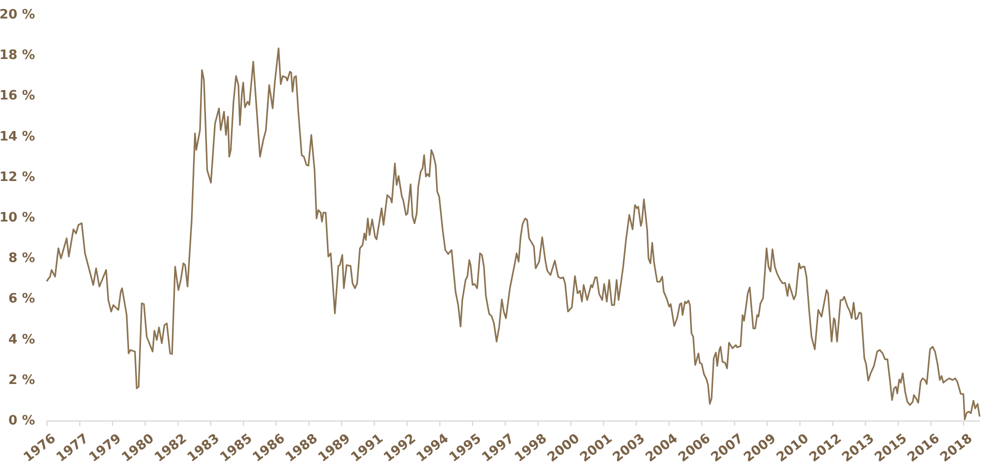 The image size is (1000, 467). Describe the element at coordinates (17, 96) in the screenshot. I see `y-tick-label: 16 %` at that location.